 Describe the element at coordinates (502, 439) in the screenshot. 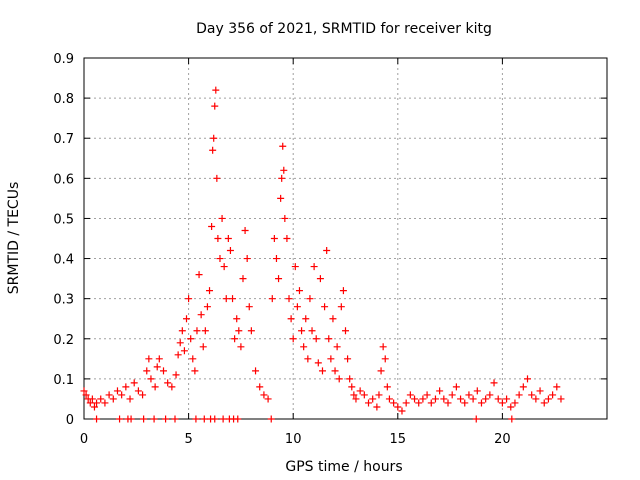

I see `x-tick-label: 20` at that location.